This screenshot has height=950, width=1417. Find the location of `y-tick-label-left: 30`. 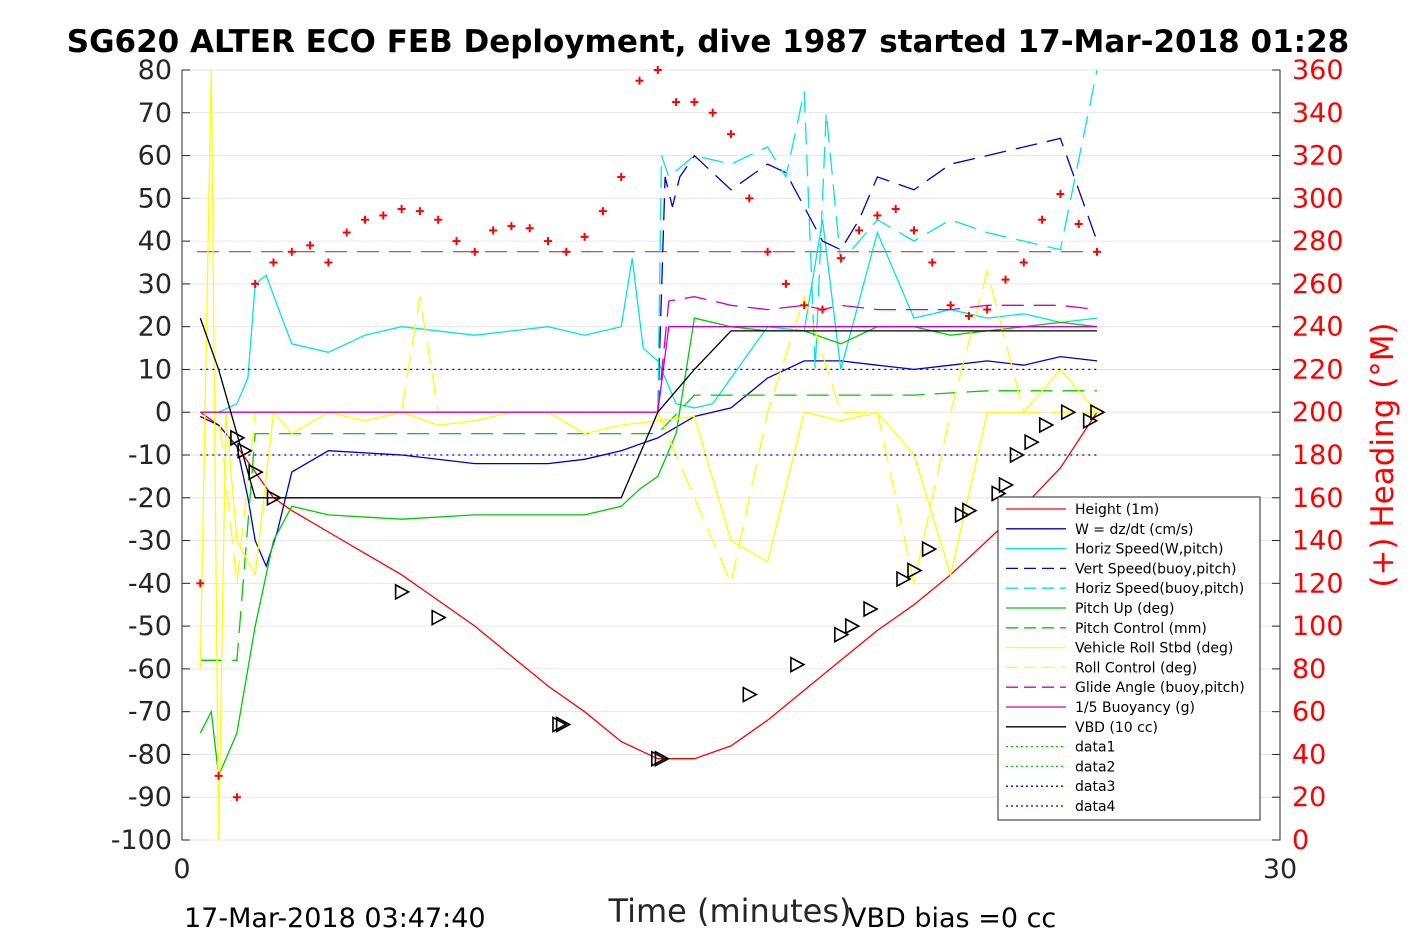

y-tick-label-left: 30 is located at coordinates (155, 284).